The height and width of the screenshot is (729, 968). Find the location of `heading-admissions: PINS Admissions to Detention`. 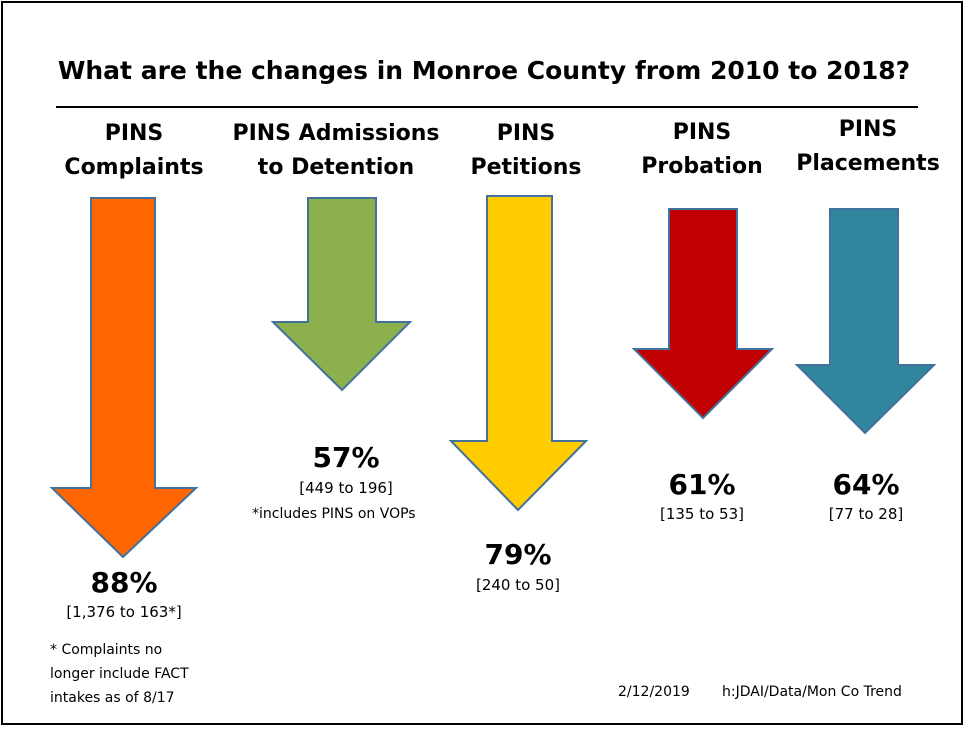

heading-admissions: PINS Admissions to Detention is located at coordinates (336, 151).